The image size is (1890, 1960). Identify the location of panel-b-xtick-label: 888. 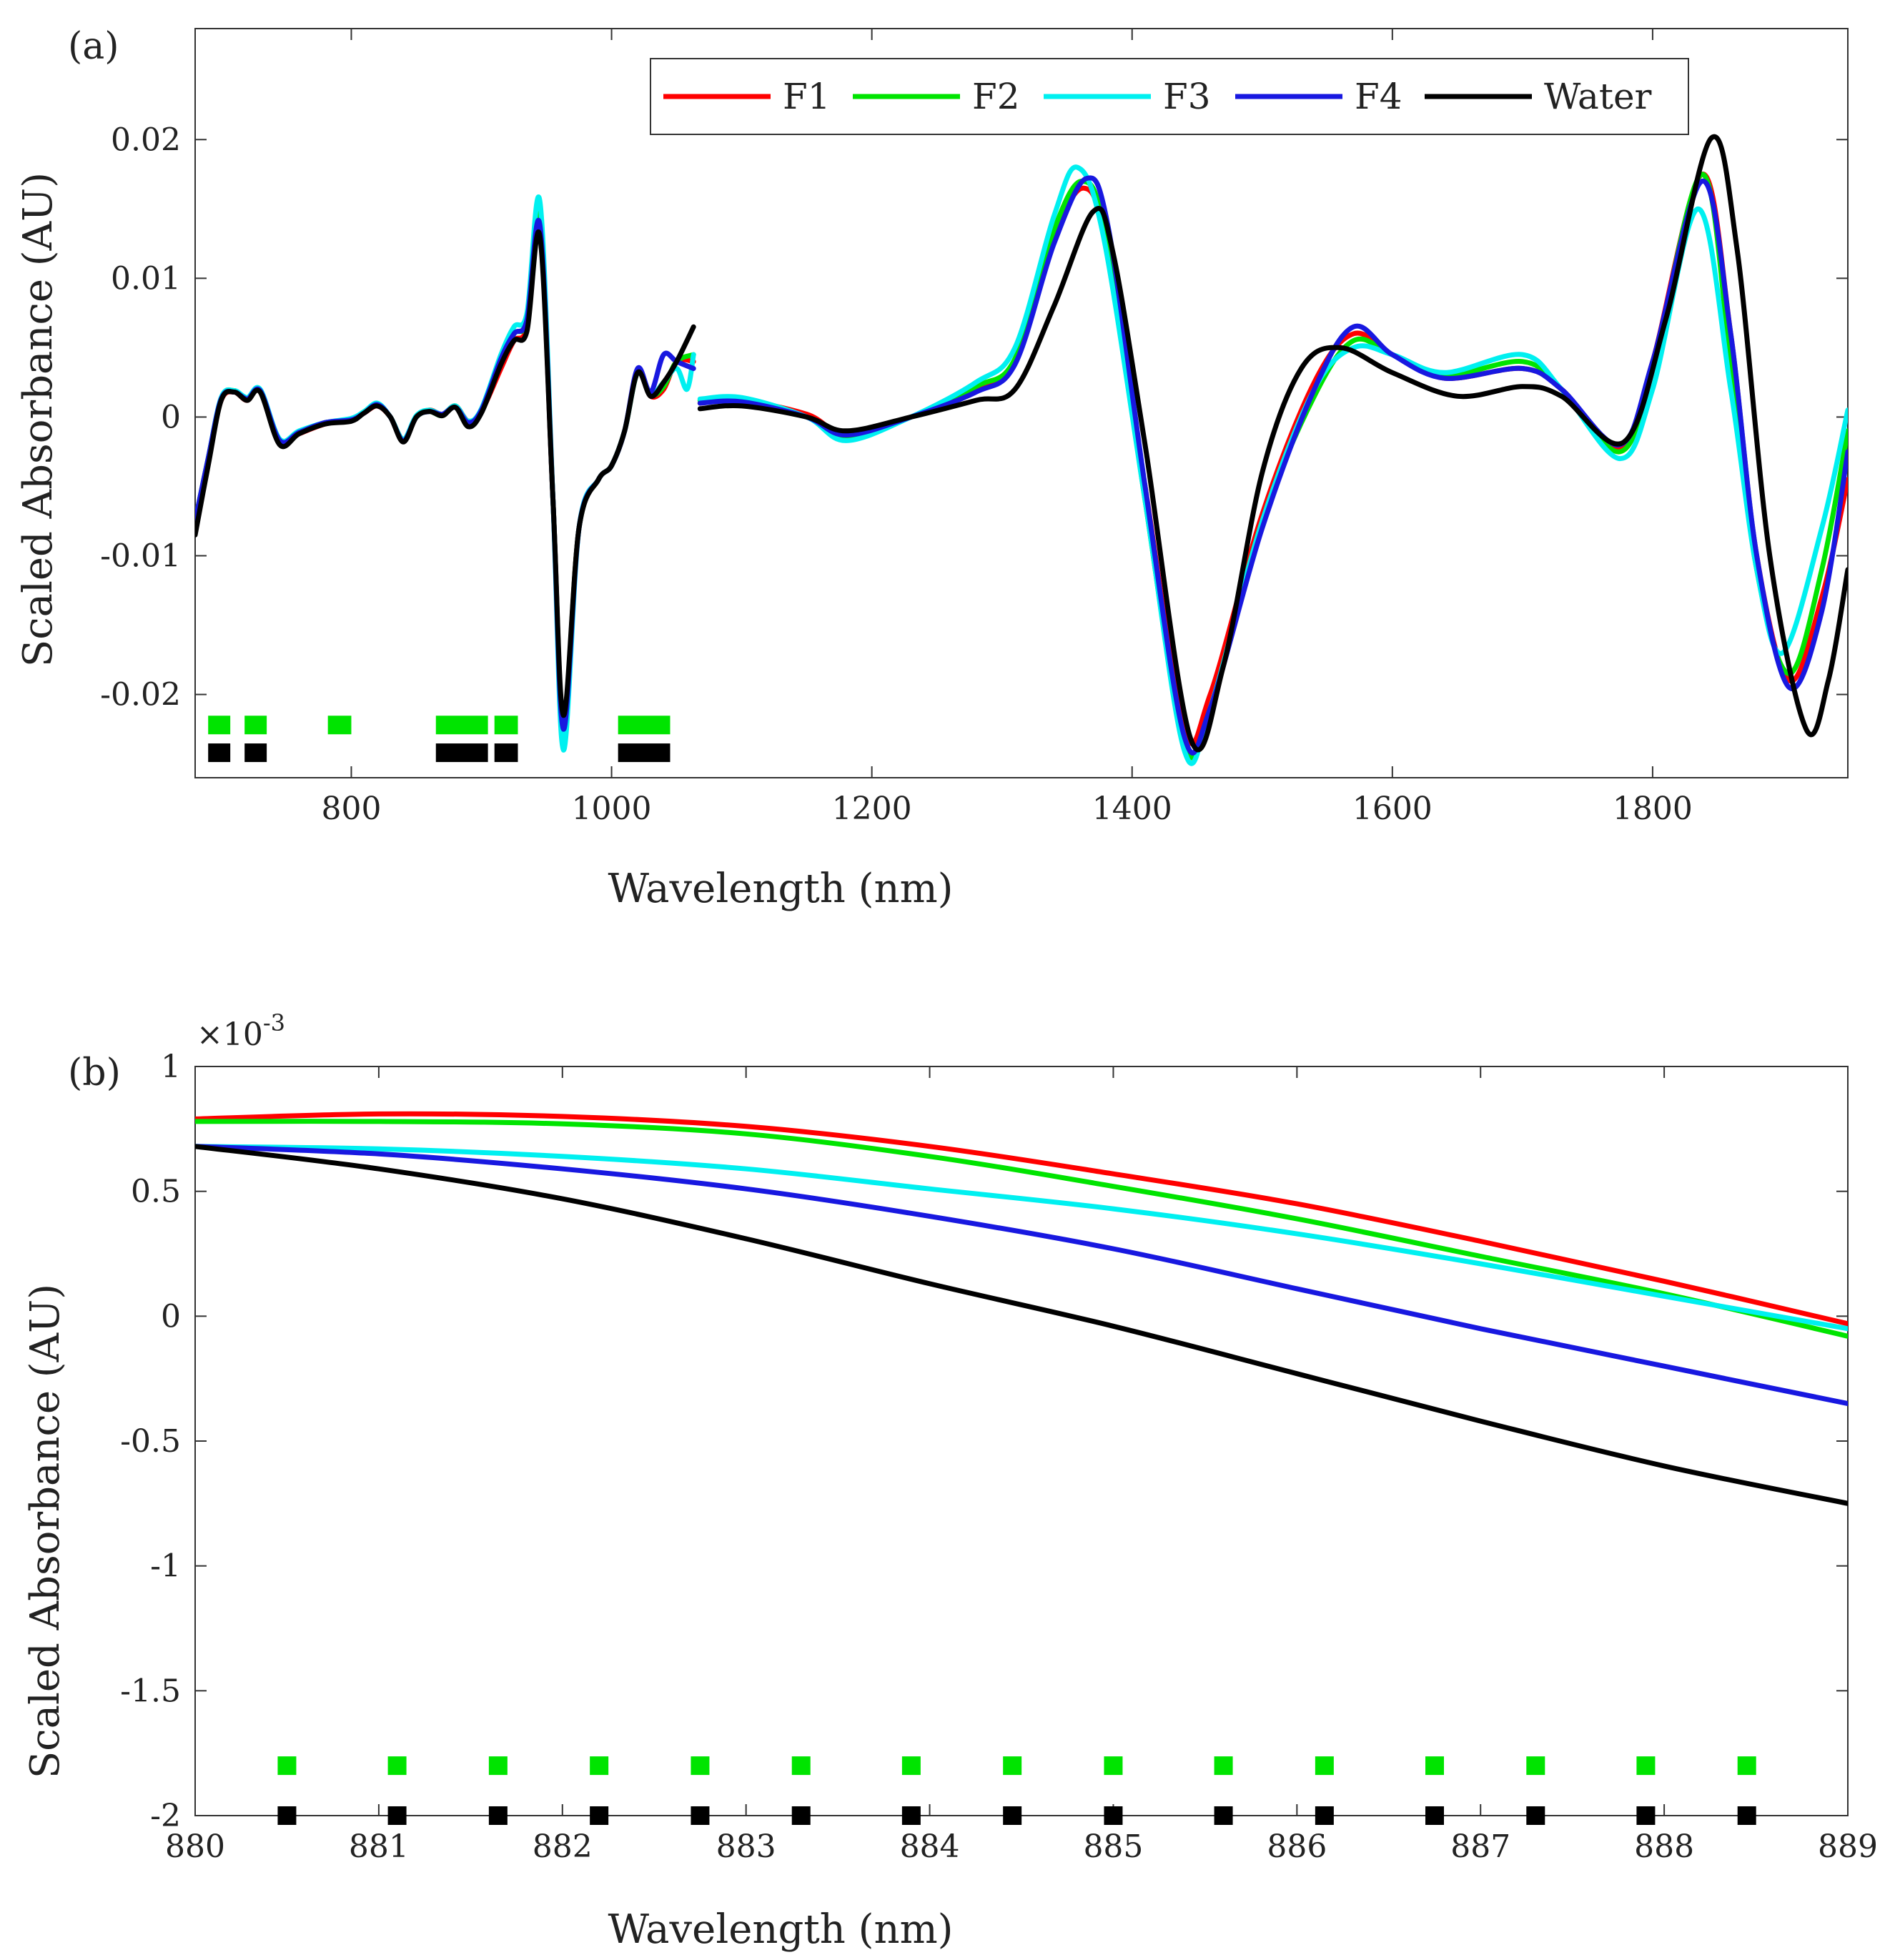
(1664, 1847).